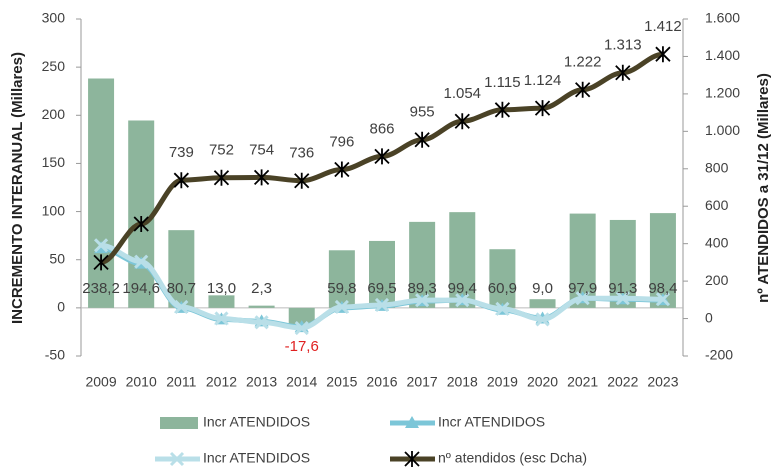  Describe the element at coordinates (512, 458) in the screenshot. I see `legend-label: nº atendidos (esc Dcha)` at that location.